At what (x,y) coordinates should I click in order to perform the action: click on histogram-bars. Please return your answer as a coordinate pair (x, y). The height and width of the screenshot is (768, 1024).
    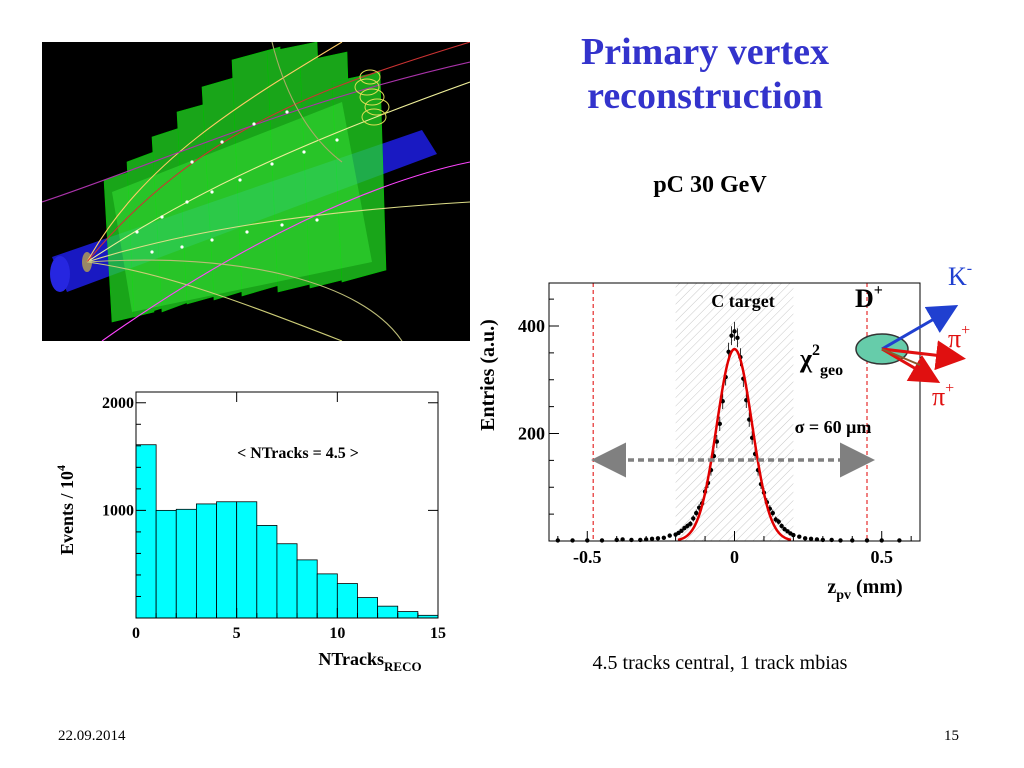
    Looking at the image, I should click on (287, 531).